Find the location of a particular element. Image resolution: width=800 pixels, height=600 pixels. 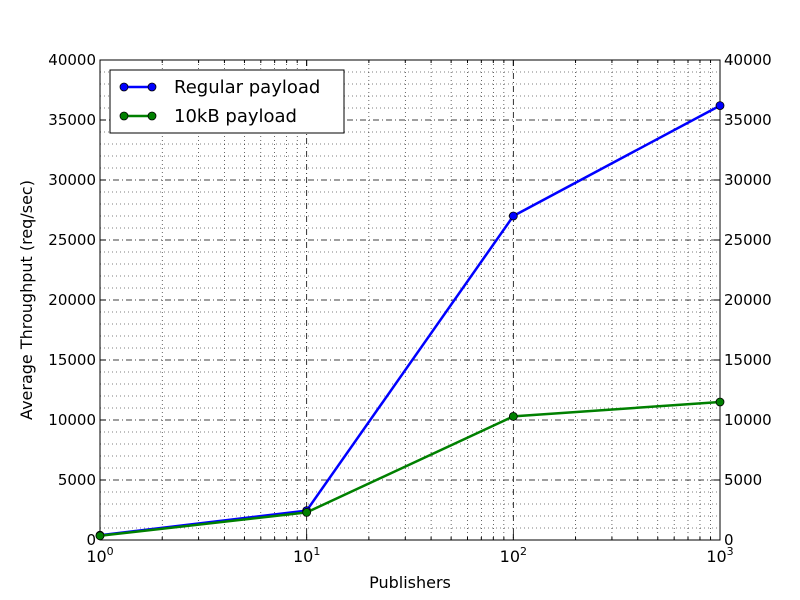

y-tick-label-left: 25000 is located at coordinates (72, 240).